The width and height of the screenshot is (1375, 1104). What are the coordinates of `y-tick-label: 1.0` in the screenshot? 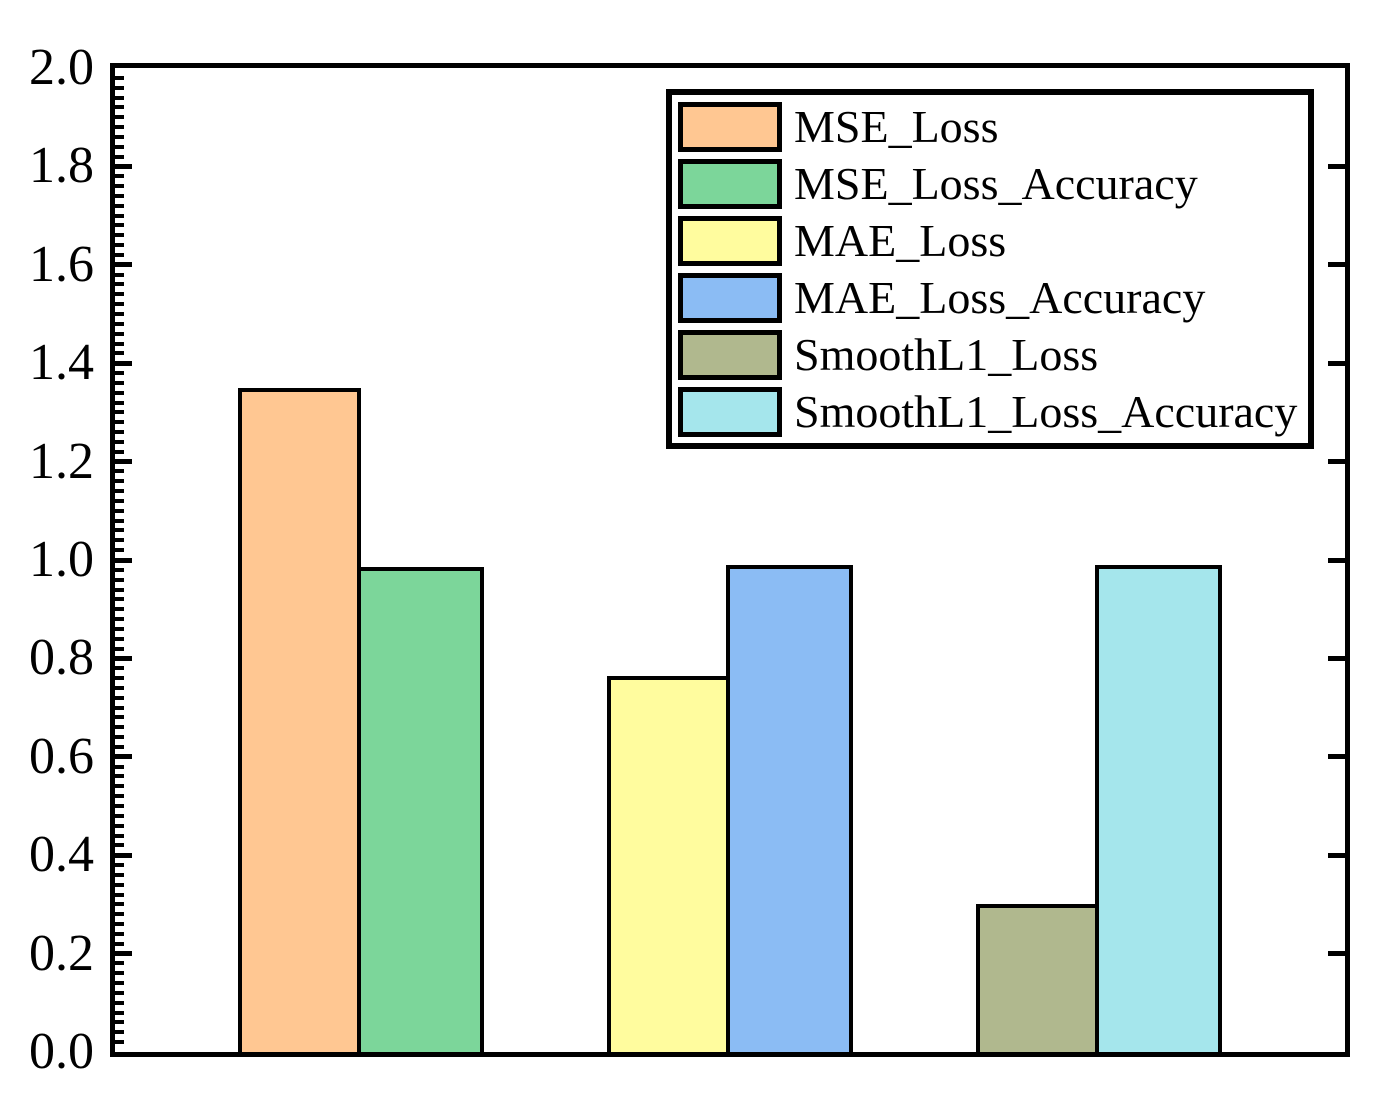 It's located at (61, 559).